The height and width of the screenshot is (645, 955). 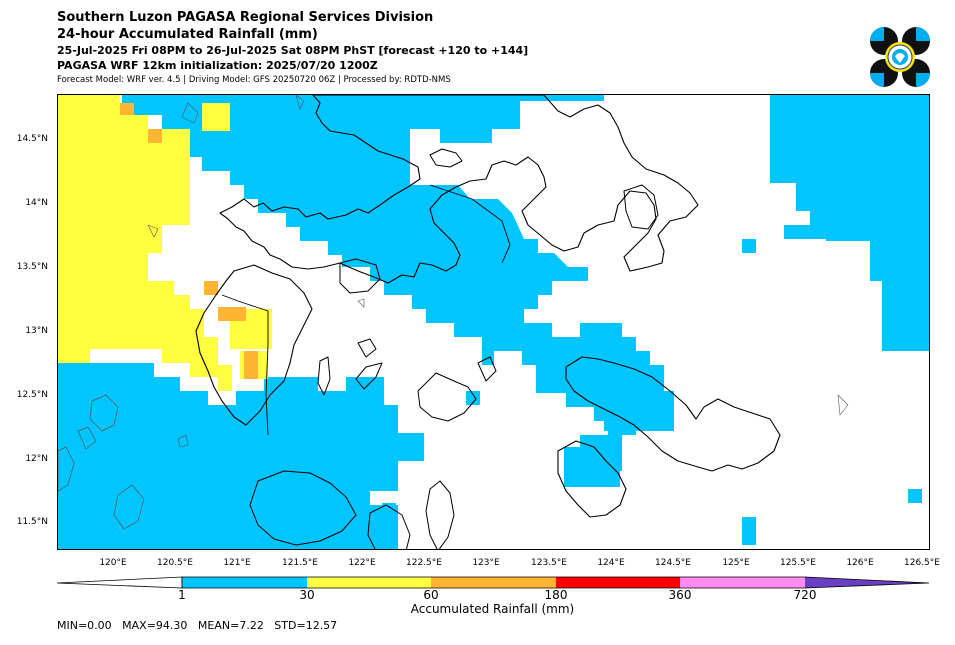 What do you see at coordinates (145, 243) in the screenshot?
I see `rain-area-moderate` at bounding box center [145, 243].